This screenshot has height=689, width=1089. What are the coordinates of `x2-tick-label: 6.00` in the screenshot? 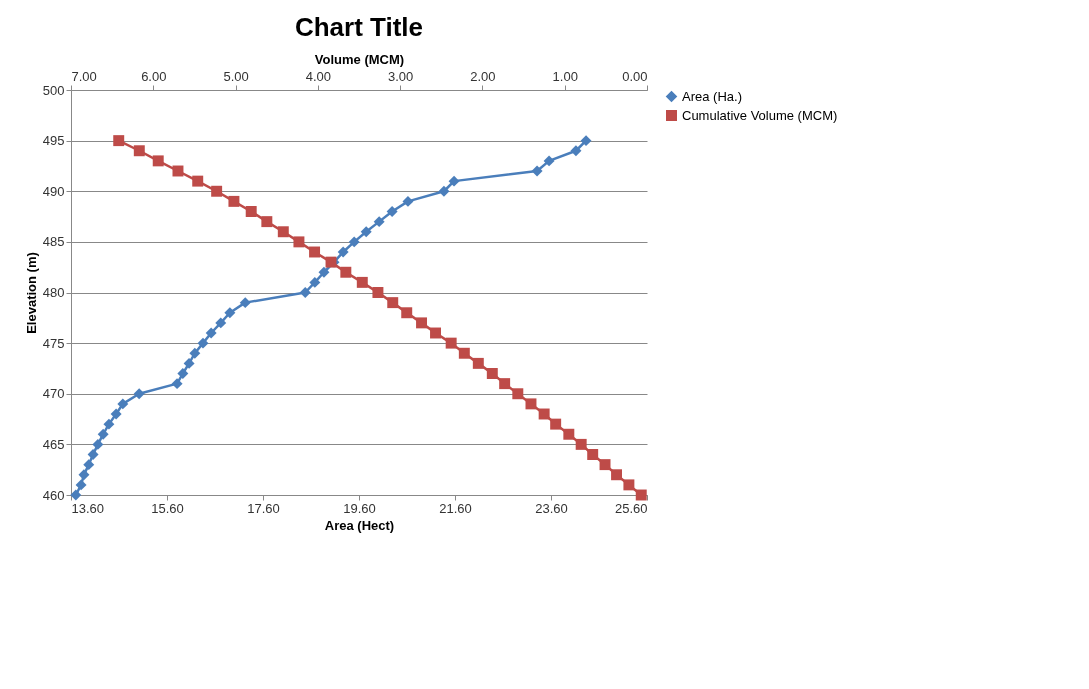 It's located at (154, 76).